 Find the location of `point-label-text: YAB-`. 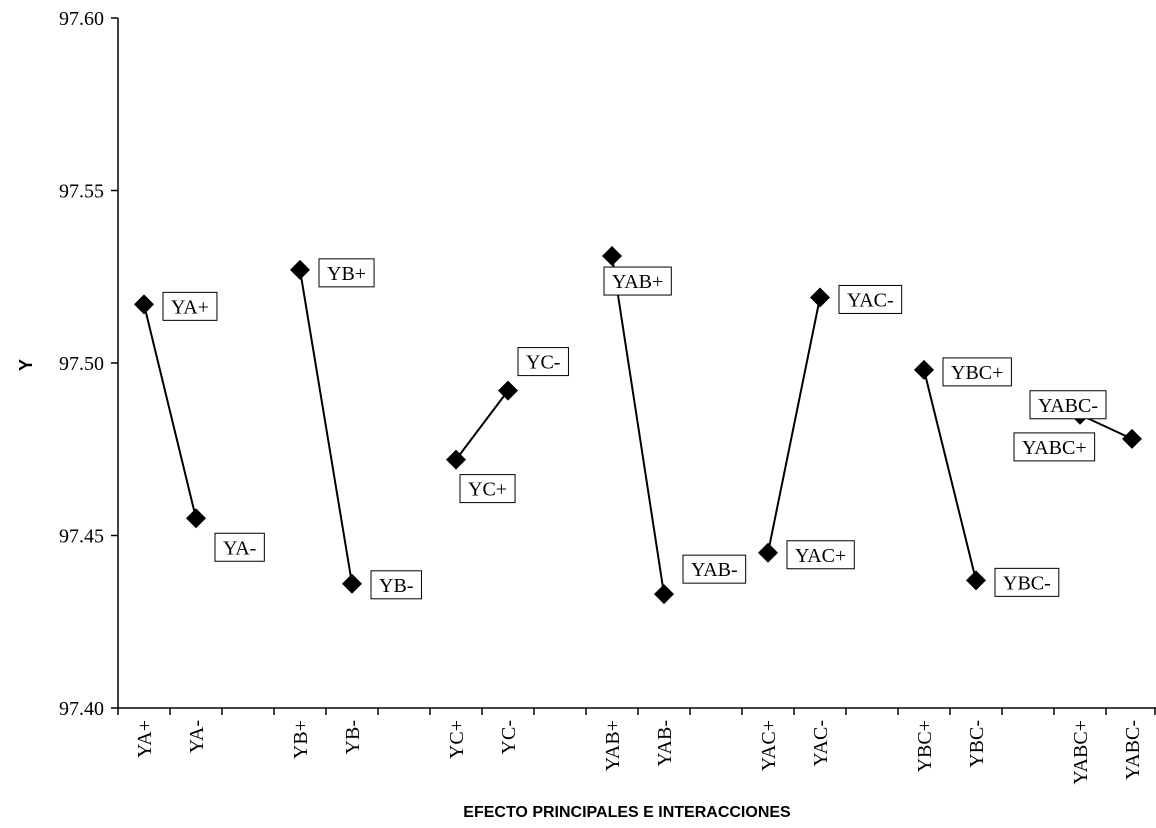

point-label-text: YAB- is located at coordinates (714, 570).